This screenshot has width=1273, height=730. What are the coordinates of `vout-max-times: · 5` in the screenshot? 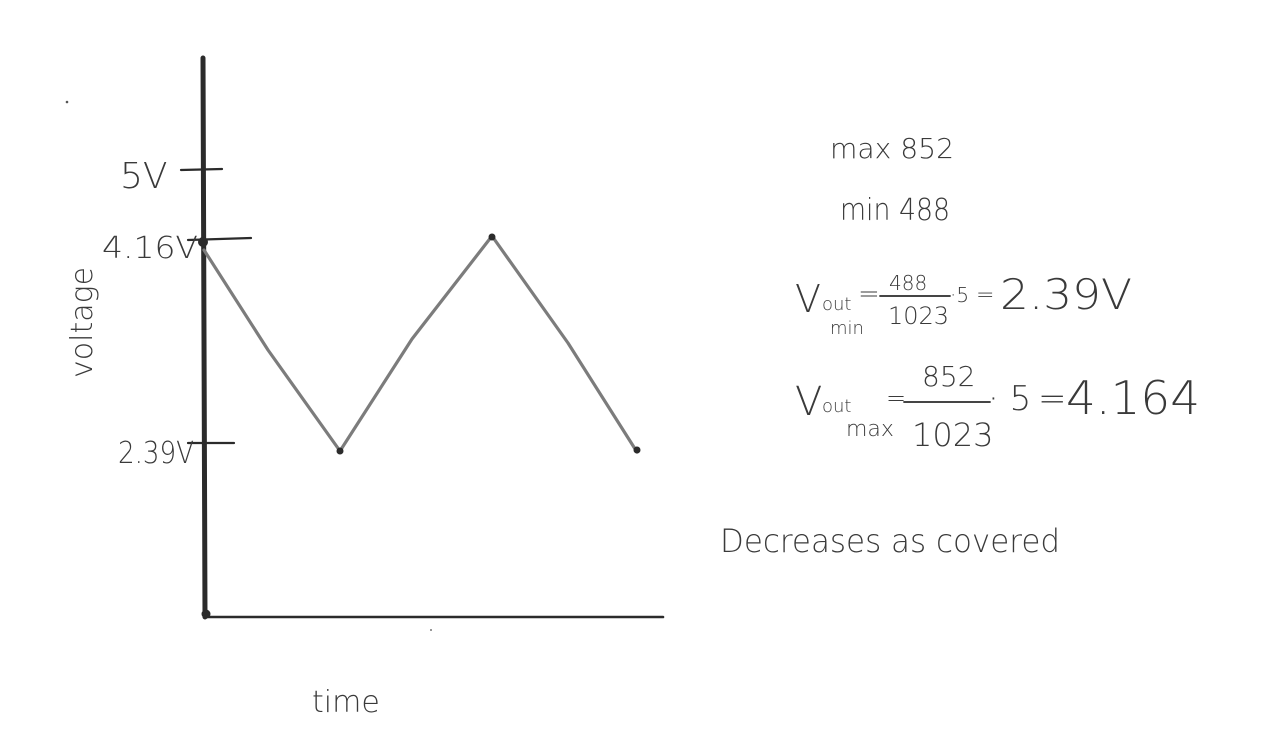 It's located at (1009, 399).